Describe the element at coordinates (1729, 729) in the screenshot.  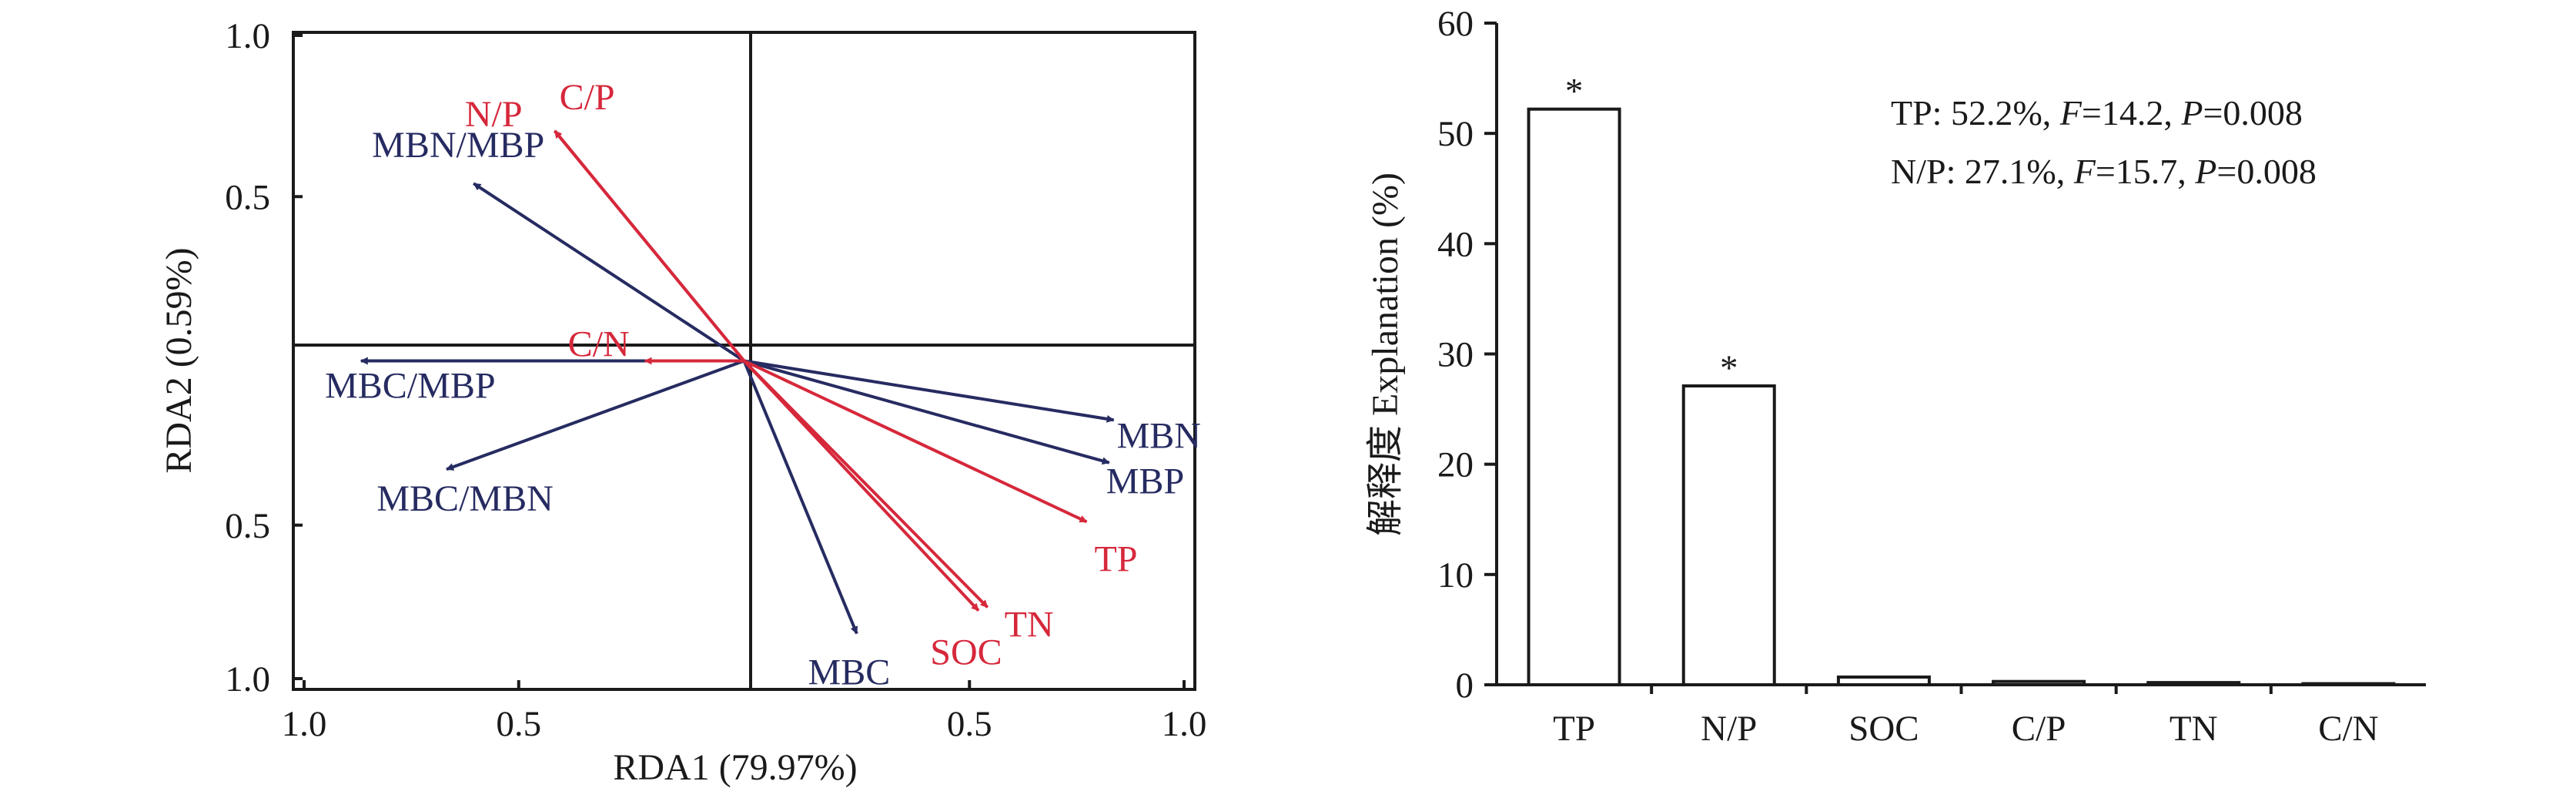
I see `bar-category-label: N/P` at that location.